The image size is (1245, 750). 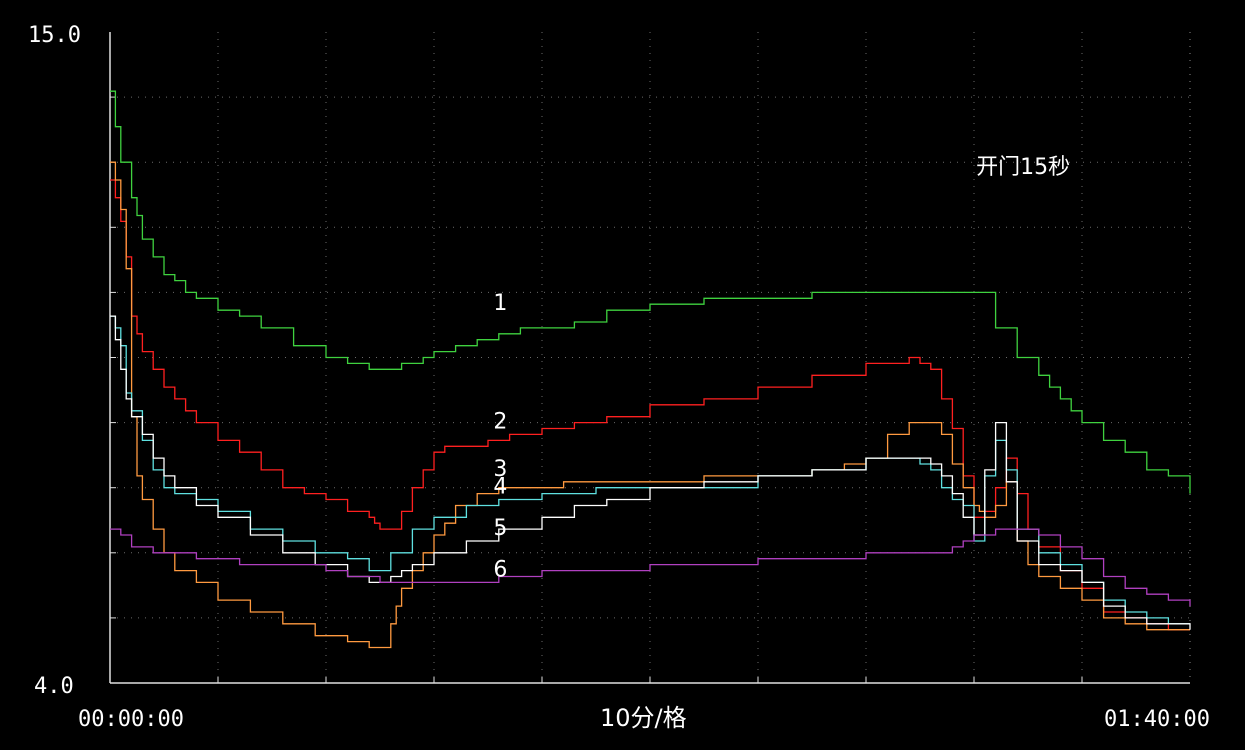 I want to click on x-center-label: 10分/格, so click(x=643, y=718).